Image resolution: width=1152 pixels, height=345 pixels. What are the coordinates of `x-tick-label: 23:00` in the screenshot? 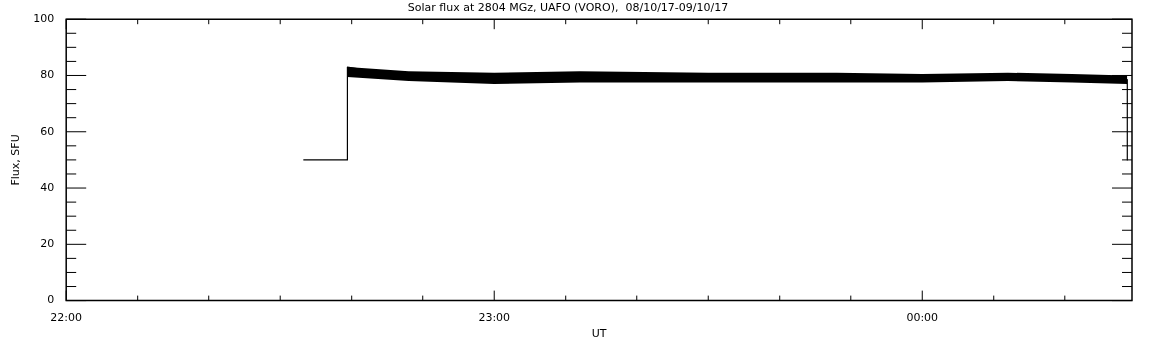 It's located at (494, 318).